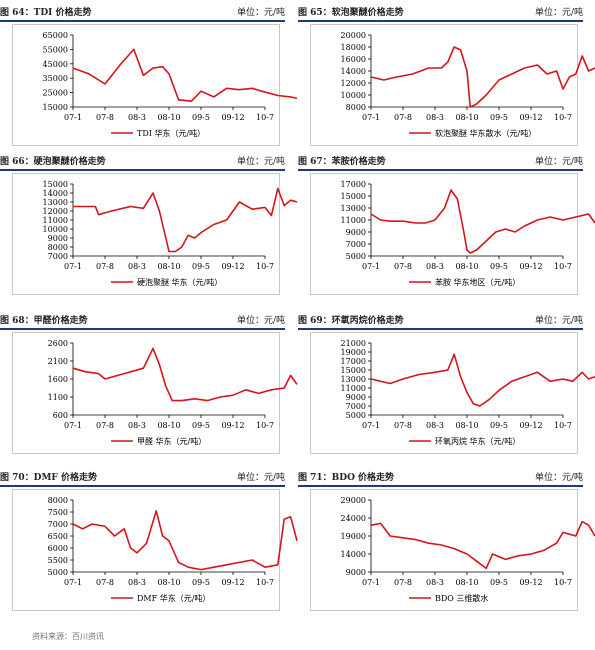 This screenshot has width=595, height=650. Describe the element at coordinates (351, 13) in the screenshot. I see `chart-title: 图 65：软泡聚醚价格走势` at that location.